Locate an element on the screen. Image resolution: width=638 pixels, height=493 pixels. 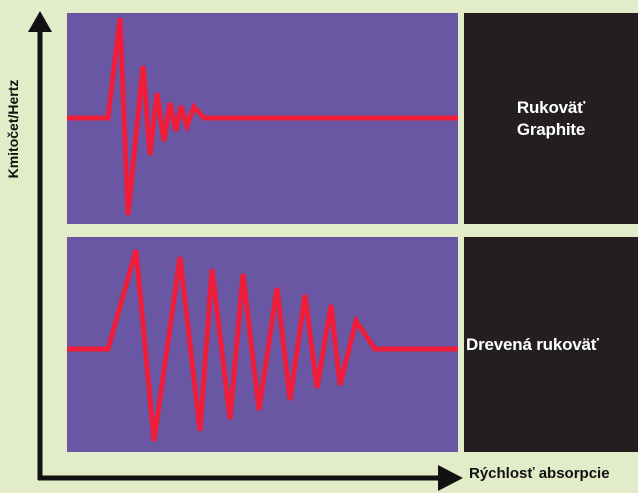
x-axis-arrow-icon is located at coordinates (450, 478).